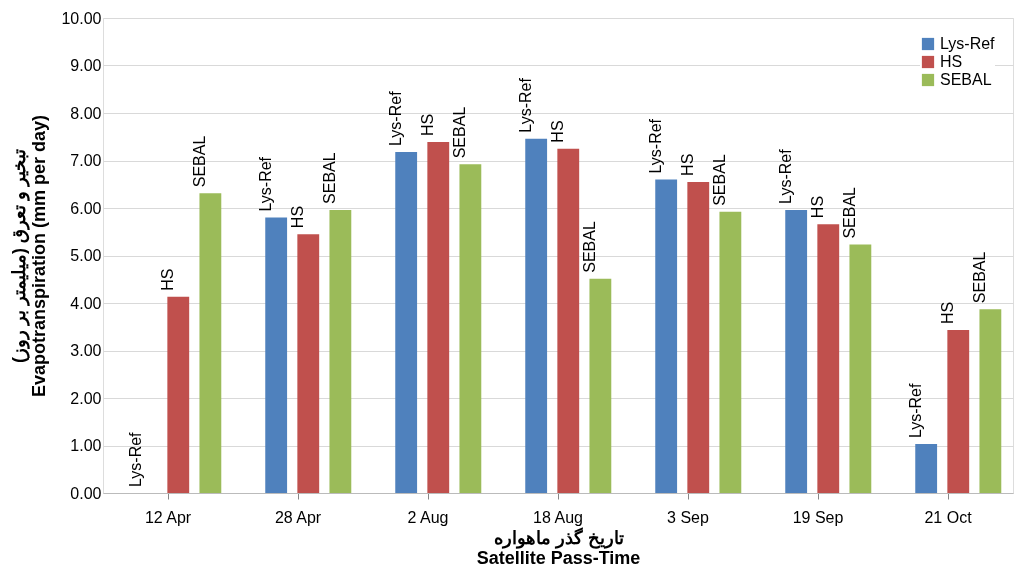 Image resolution: width=1023 pixels, height=577 pixels. What do you see at coordinates (86, 113) in the screenshot?
I see `y-tick-label: 8.00` at bounding box center [86, 113].